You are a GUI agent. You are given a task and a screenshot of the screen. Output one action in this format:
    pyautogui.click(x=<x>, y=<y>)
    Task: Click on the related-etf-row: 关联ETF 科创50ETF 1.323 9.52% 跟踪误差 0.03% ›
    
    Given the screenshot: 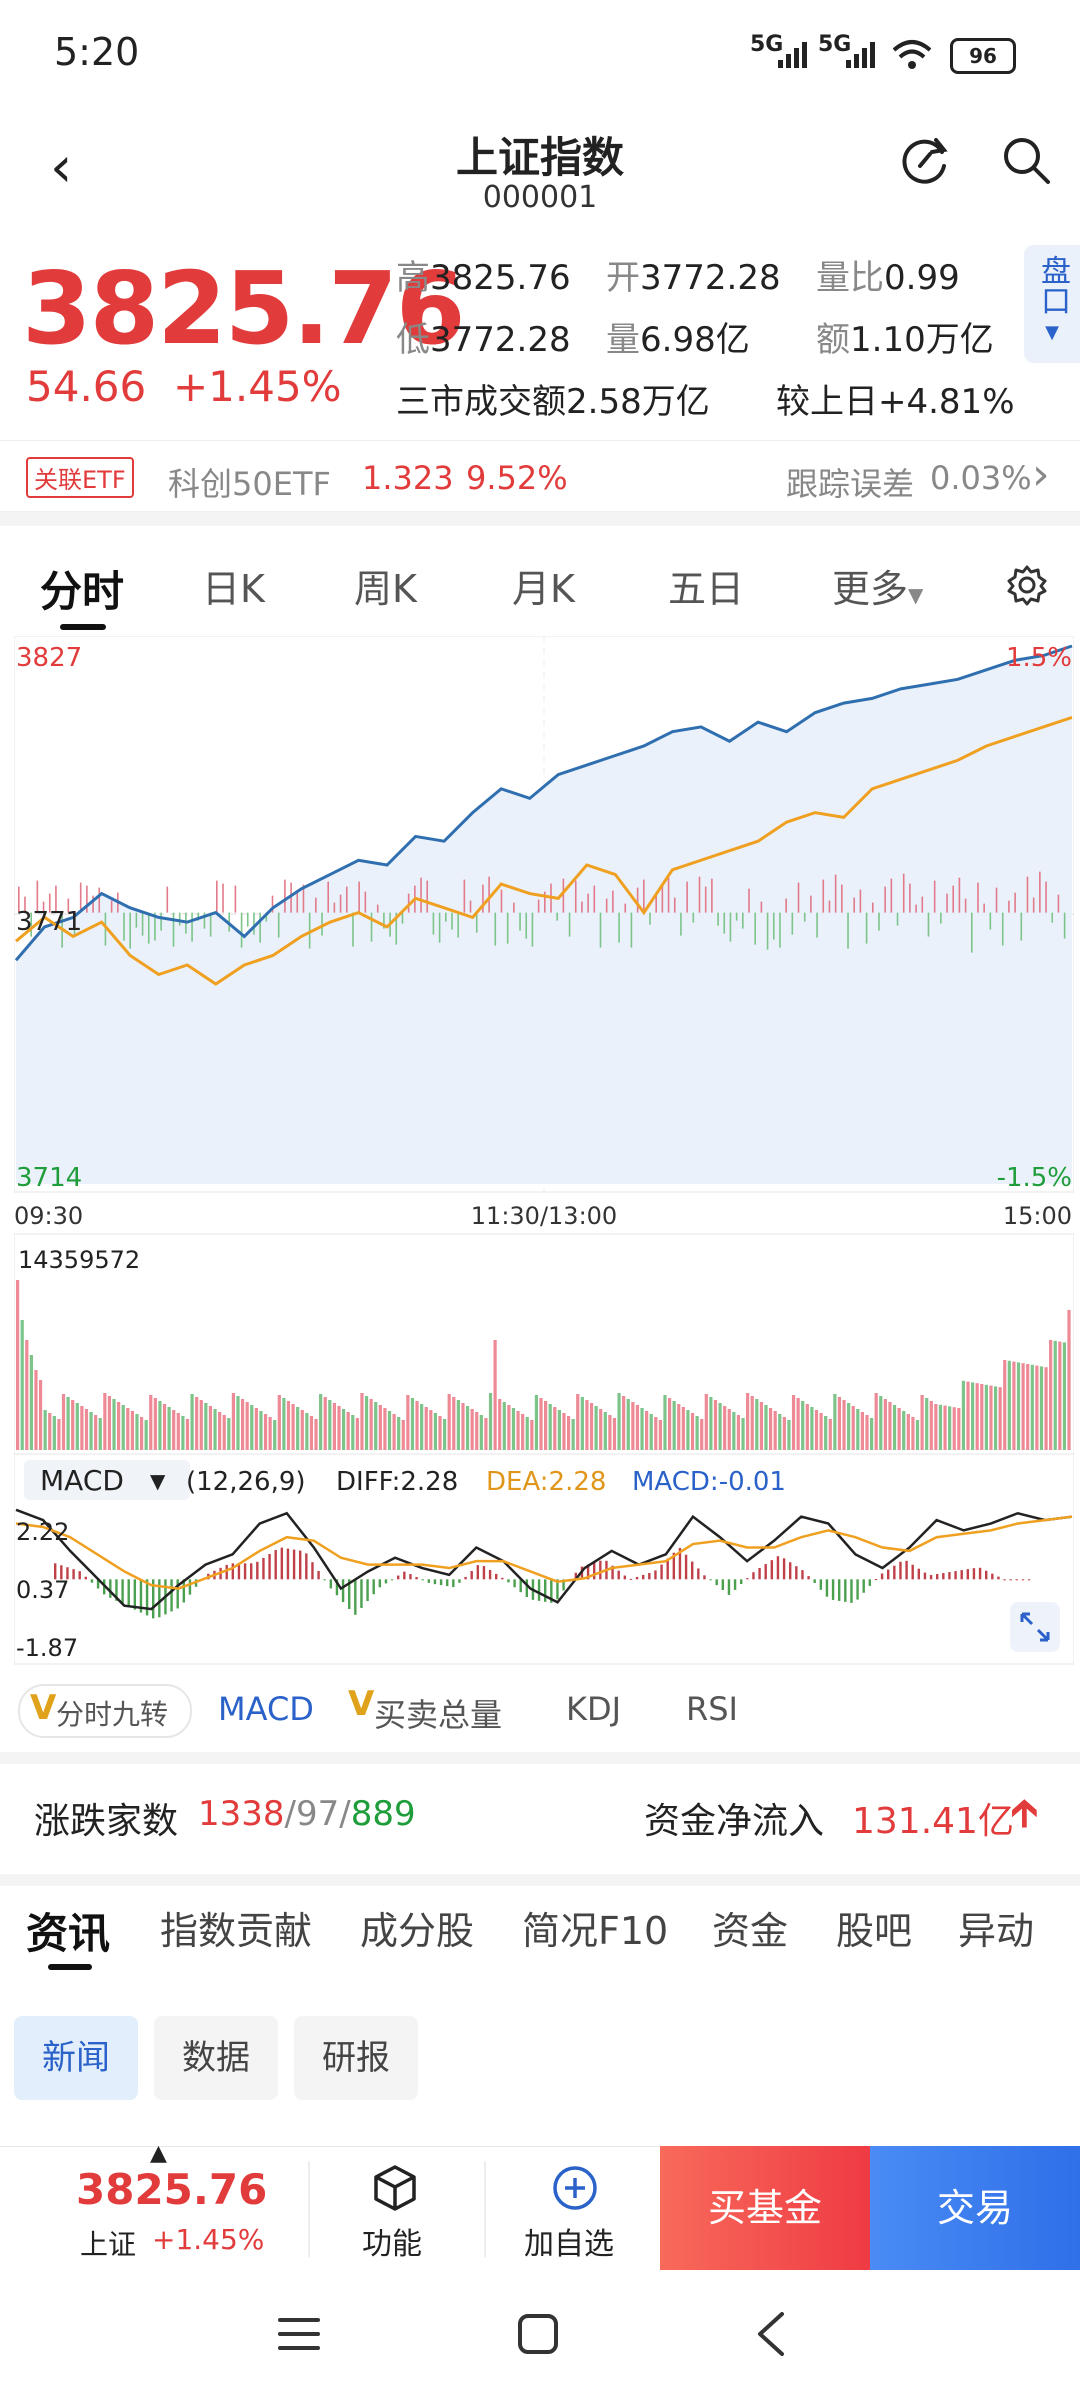 What is the action you would take?
    pyautogui.click(x=540, y=476)
    